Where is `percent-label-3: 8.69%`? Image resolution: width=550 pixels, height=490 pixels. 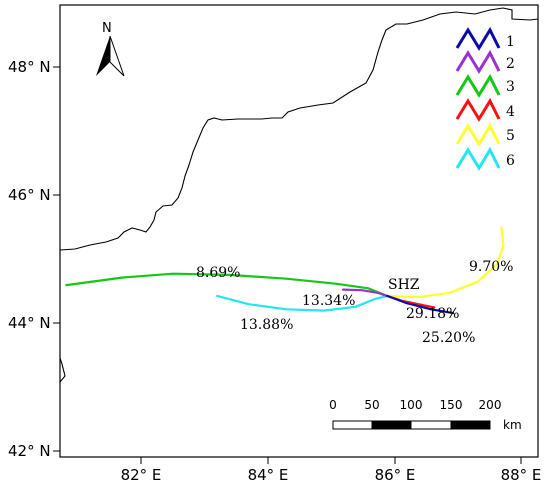
percent-label-3: 8.69% is located at coordinates (218, 273).